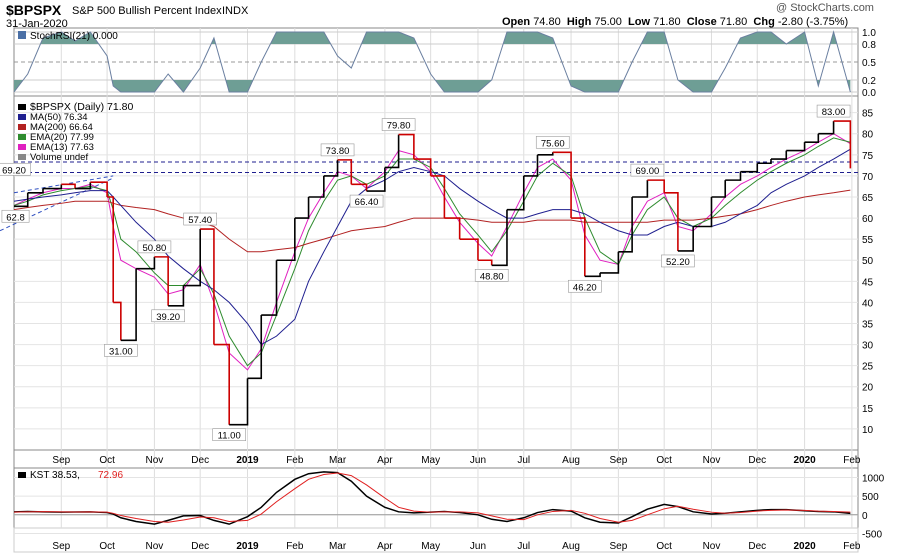 Image resolution: width=900 pixels, height=554 pixels. Describe the element at coordinates (22, 157) in the screenshot. I see `volume-legend-swatch` at that location.